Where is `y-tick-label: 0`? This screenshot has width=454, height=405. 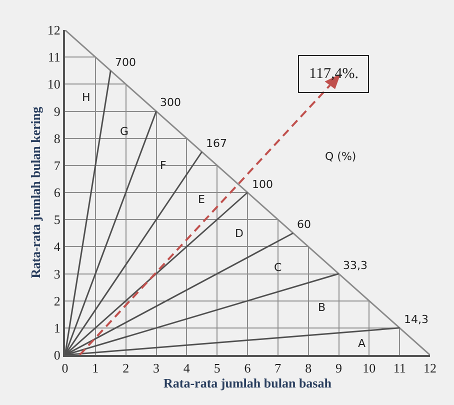
y-tick-label: 0 is located at coordinates (57, 355).